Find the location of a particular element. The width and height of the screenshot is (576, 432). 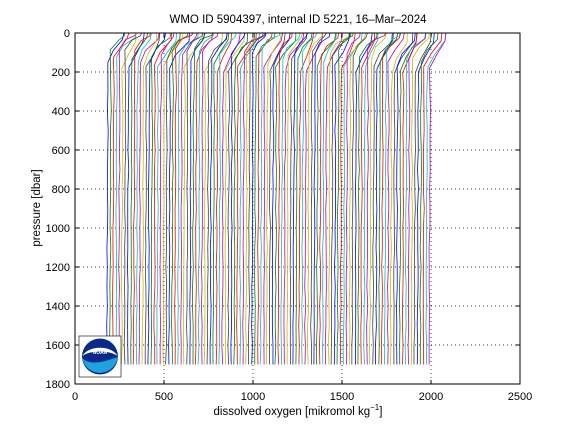

y-tick-label: 600 is located at coordinates (61, 151).